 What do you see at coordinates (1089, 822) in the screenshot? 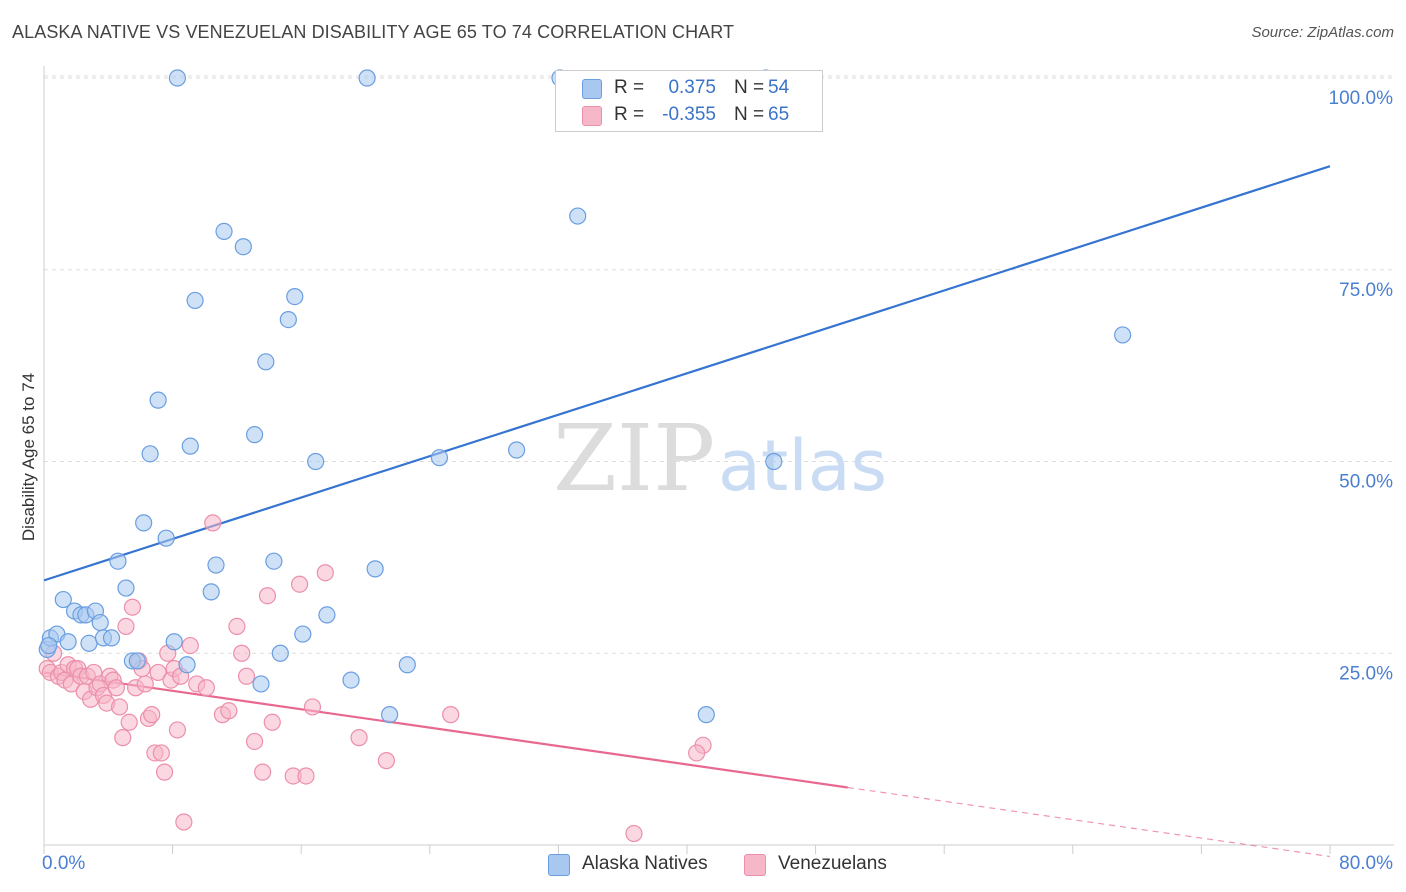
I see `trend-line-extension-venezuelans` at bounding box center [1089, 822].